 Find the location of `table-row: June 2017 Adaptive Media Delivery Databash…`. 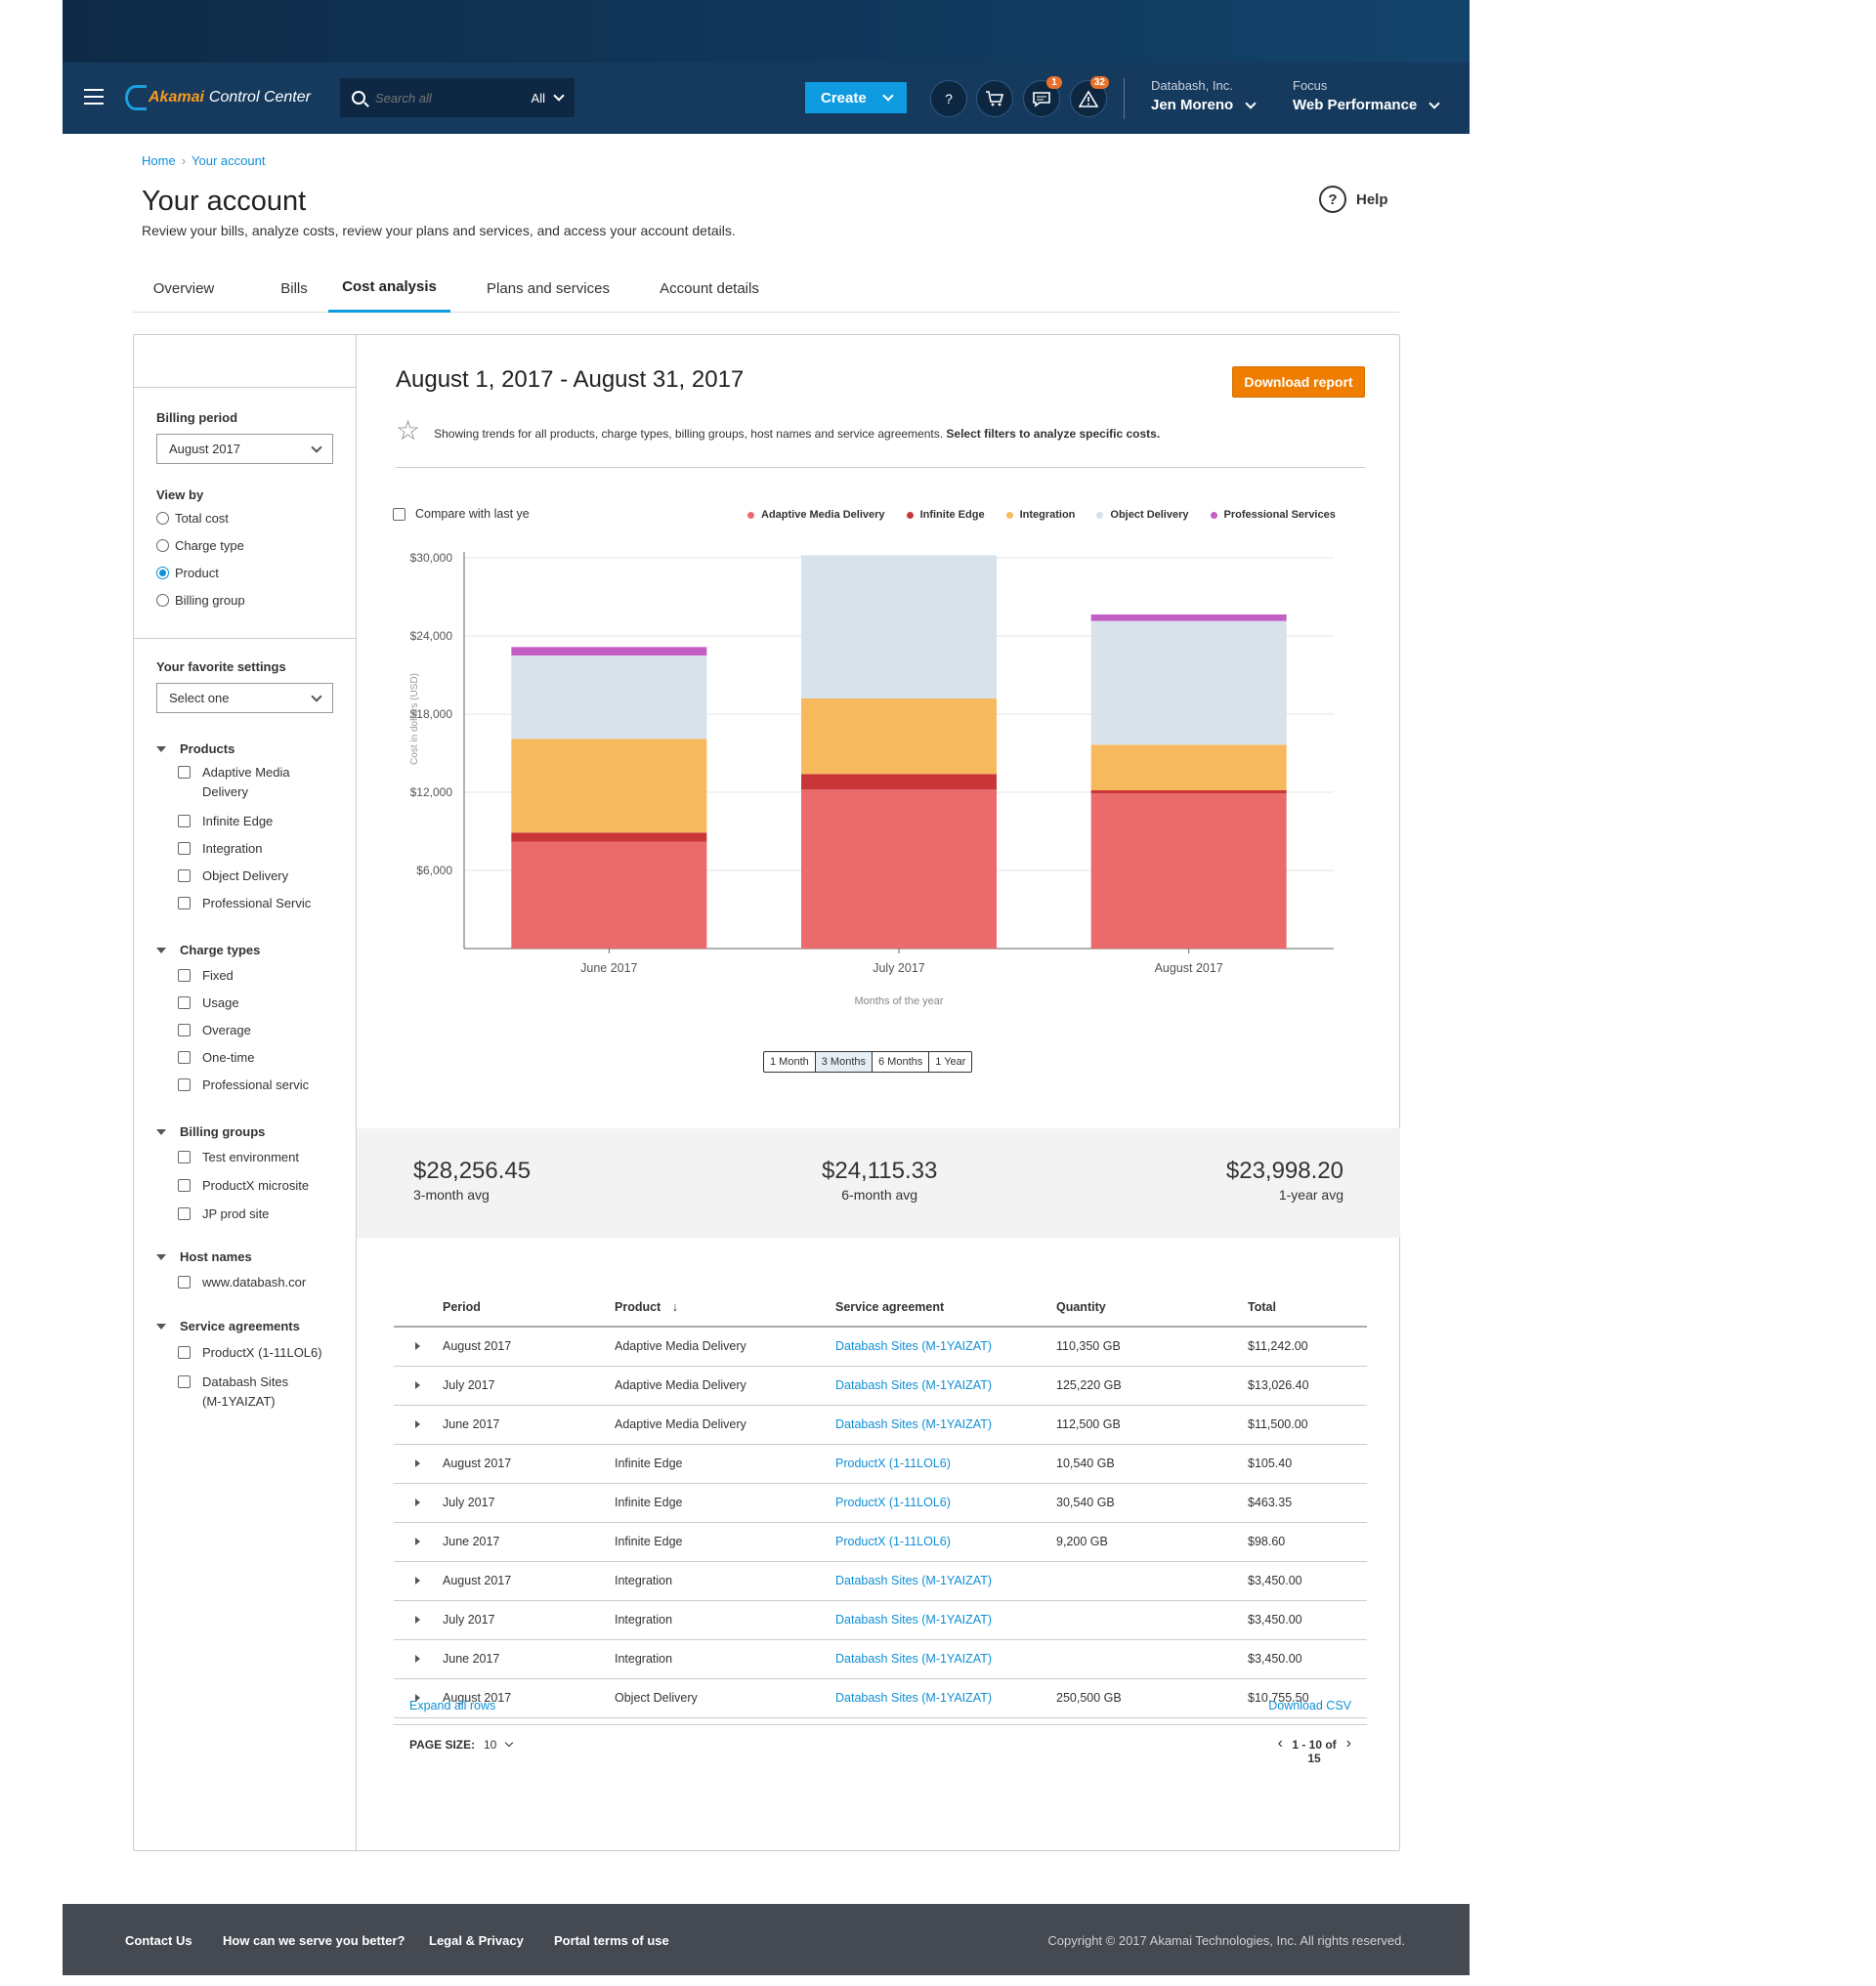

table-row: June 2017 Adaptive Media Delivery Databash… is located at coordinates (880, 1425).